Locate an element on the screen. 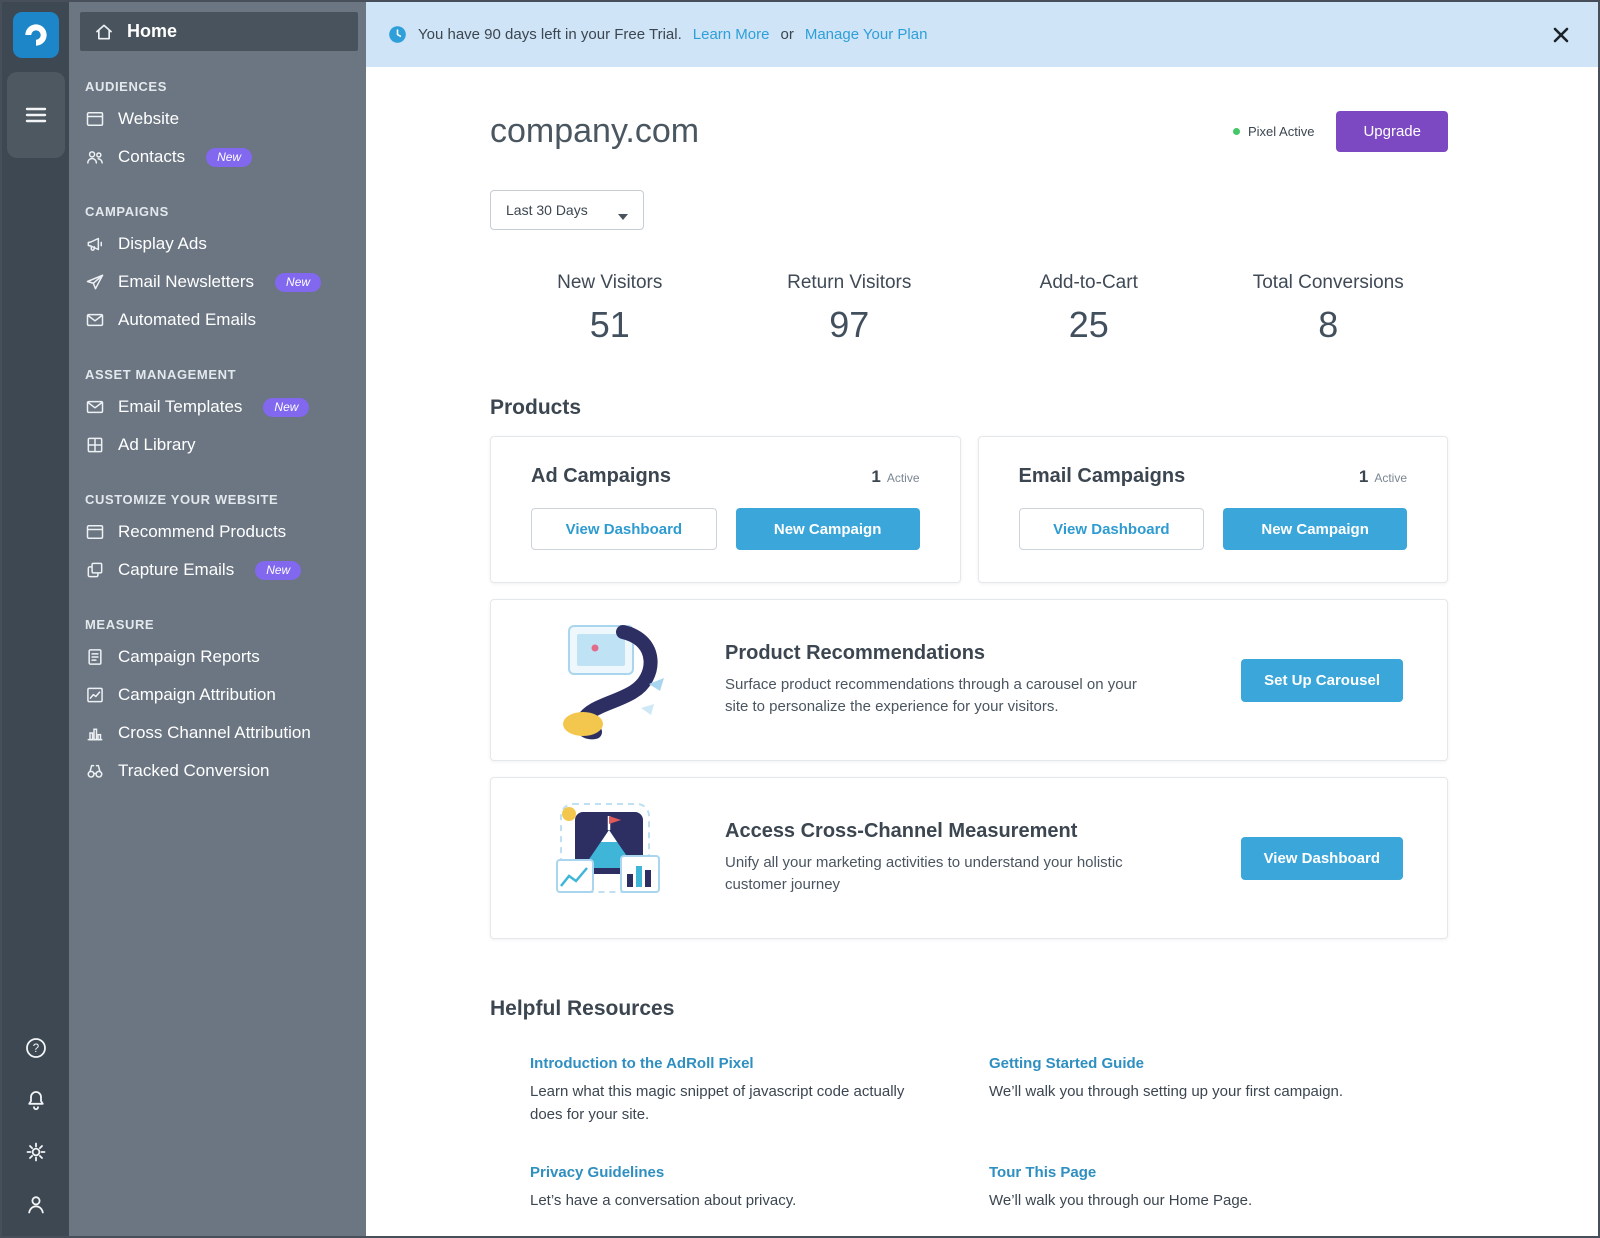 The height and width of the screenshot is (1238, 1600). date-range-dropdown: Last 30 Days is located at coordinates (567, 210).